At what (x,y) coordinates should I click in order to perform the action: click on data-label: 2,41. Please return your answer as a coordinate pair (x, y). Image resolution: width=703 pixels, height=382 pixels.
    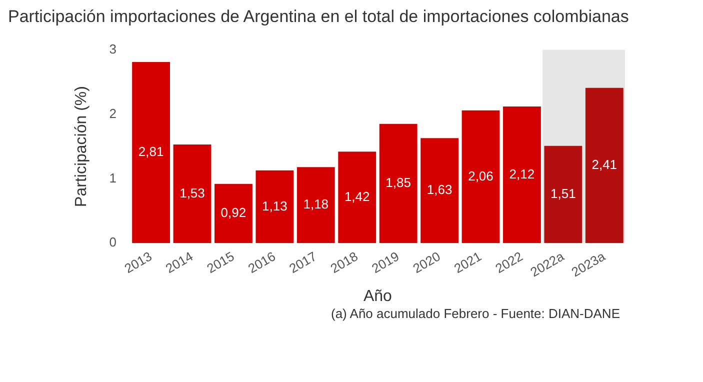
    Looking at the image, I should click on (605, 164).